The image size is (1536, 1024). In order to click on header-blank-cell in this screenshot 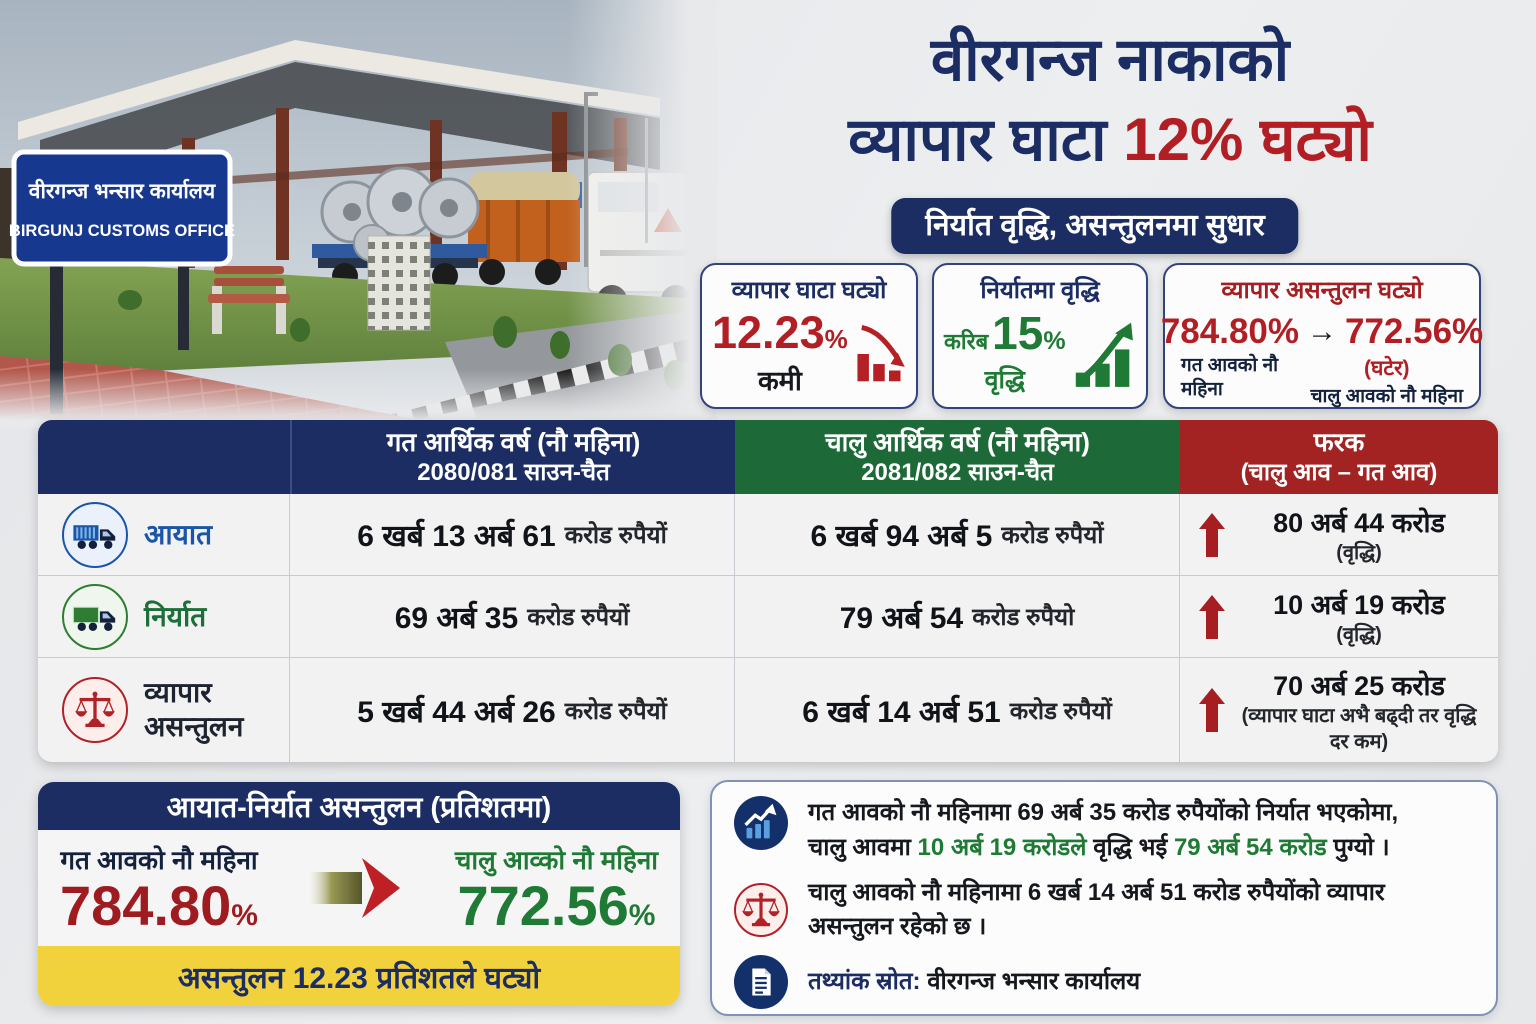, I will do `click(164, 457)`.